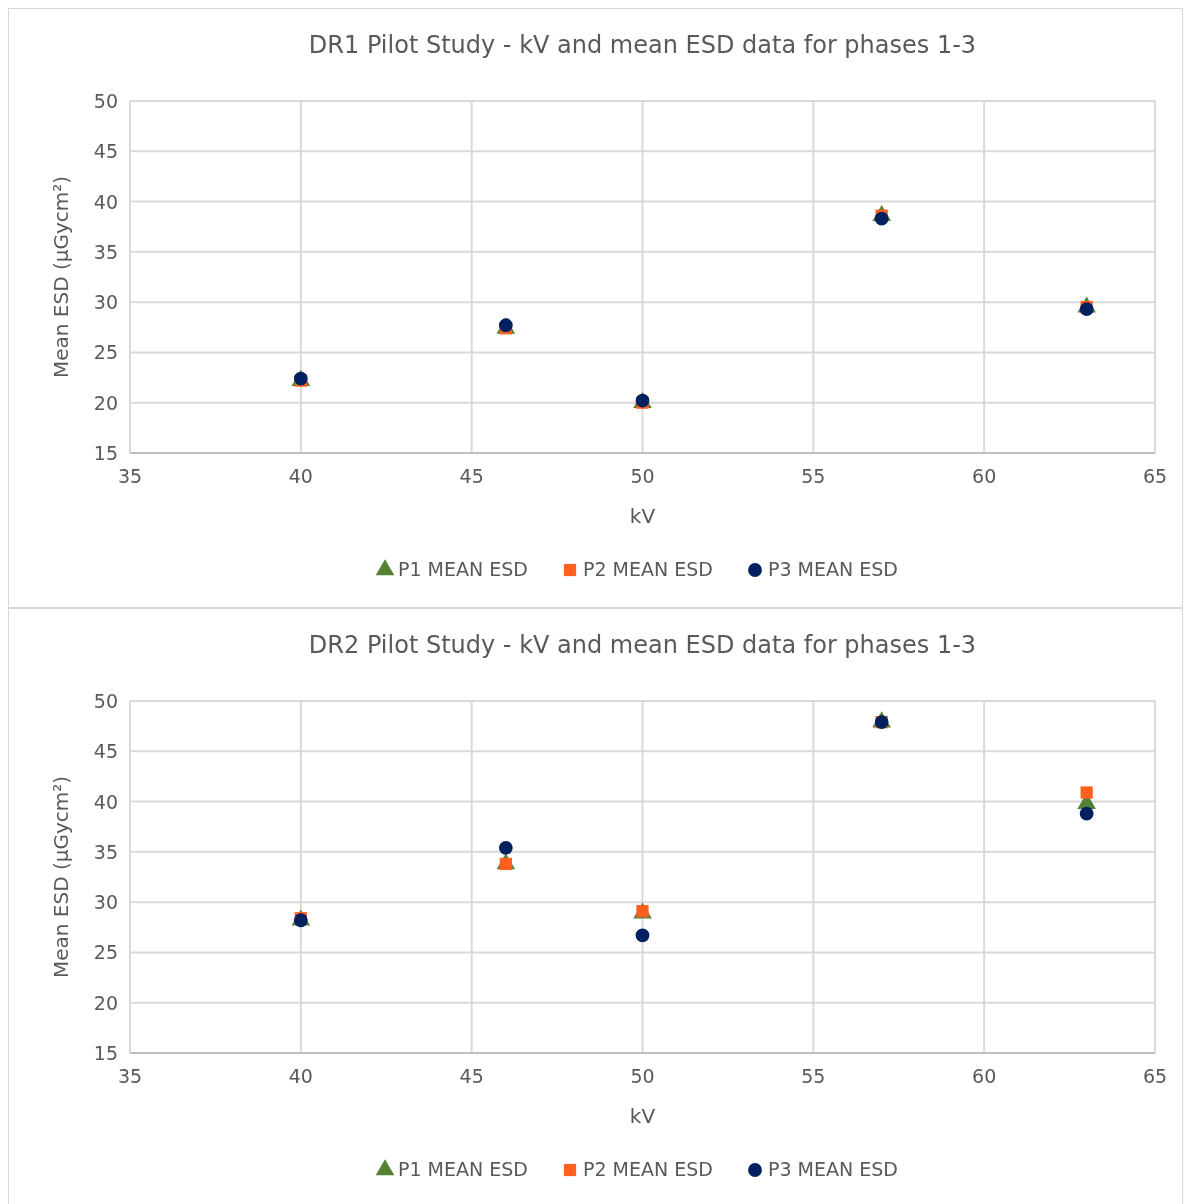 The width and height of the screenshot is (1185, 1204). I want to click on chart-title: DR2 Pilot Study - kV and mean ESD data for phases 1-3, so click(642, 645).